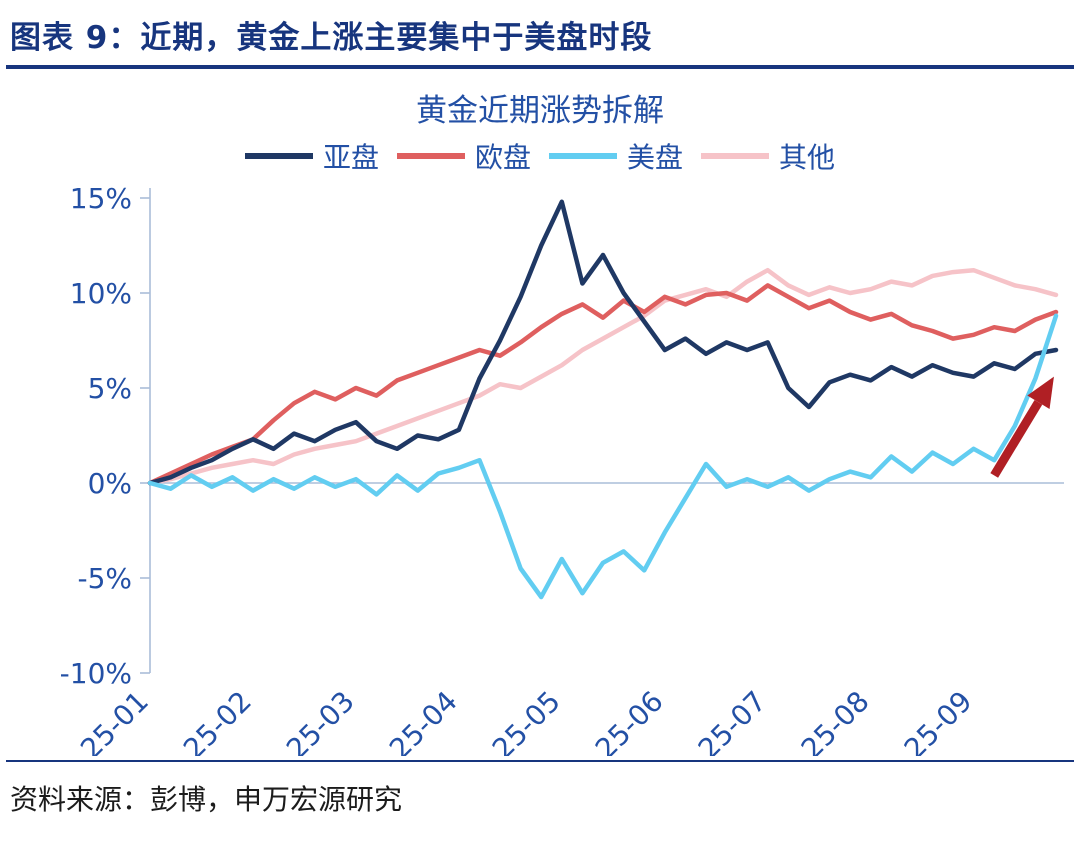  I want to click on legend-swatch-us, so click(583, 156).